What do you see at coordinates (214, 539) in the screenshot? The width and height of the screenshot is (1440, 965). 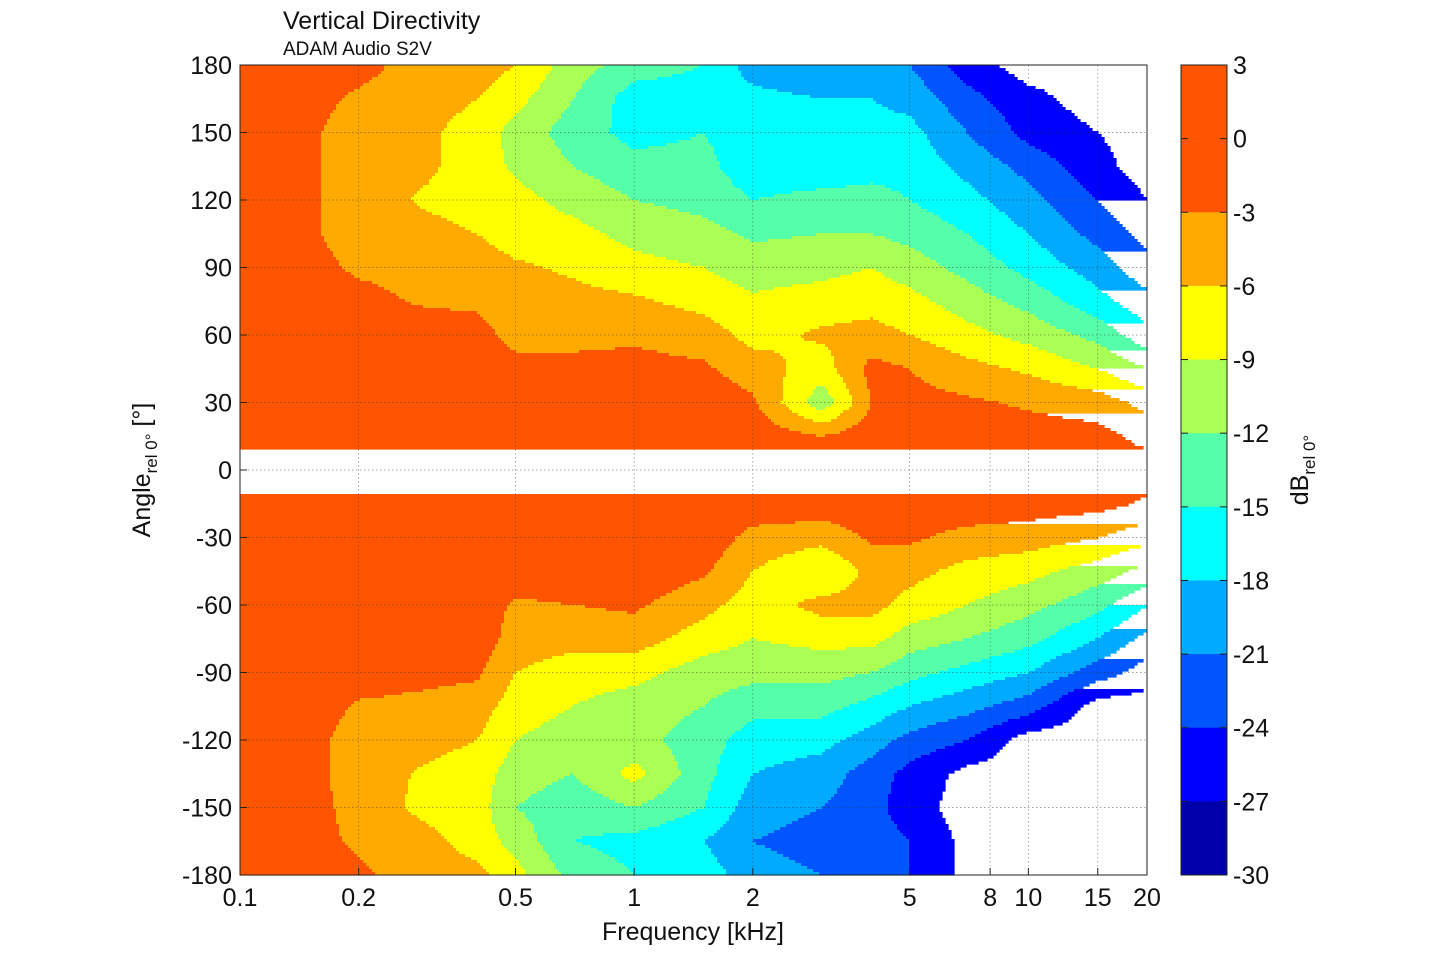 I see `y-tick-label: -30` at bounding box center [214, 539].